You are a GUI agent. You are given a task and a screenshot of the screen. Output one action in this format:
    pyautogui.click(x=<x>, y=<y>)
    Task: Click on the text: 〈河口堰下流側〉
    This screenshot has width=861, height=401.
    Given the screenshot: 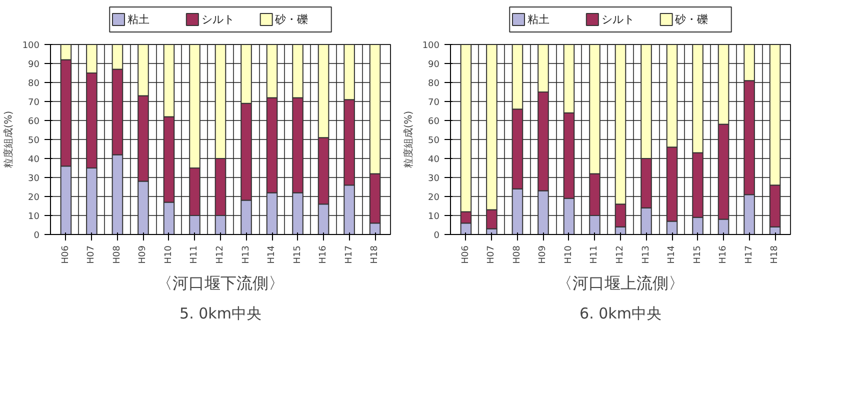 What is the action you would take?
    pyautogui.click(x=220, y=283)
    